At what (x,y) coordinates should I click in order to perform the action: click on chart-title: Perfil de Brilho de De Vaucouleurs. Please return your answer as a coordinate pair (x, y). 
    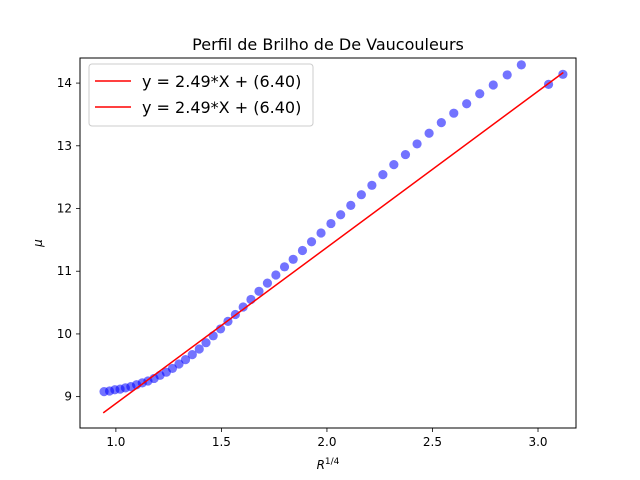
    Looking at the image, I should click on (328, 44).